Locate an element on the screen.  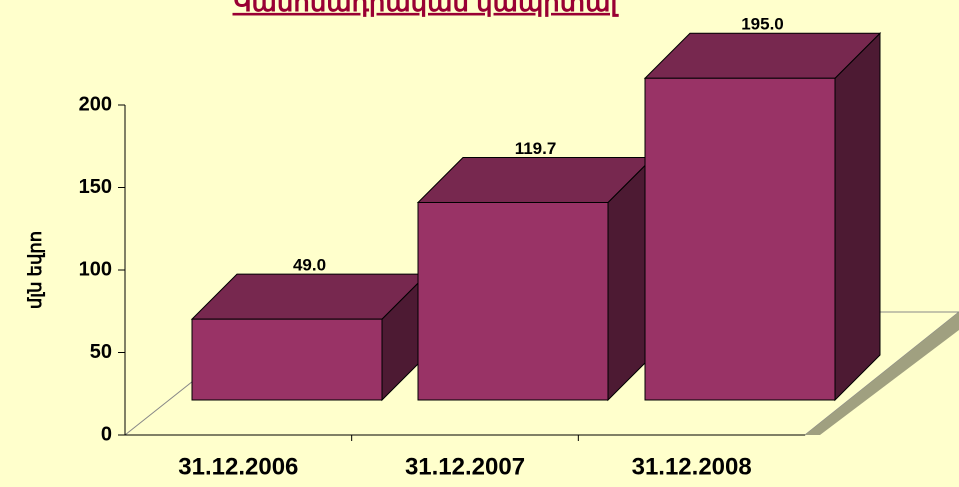
y-tick-label: 0 is located at coordinates (106, 434).